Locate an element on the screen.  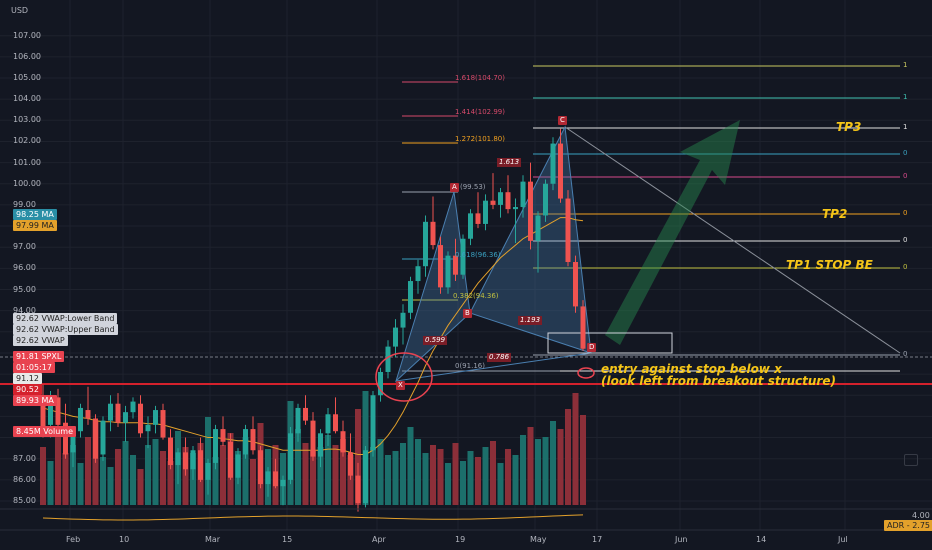
x-tick-label: Jun is located at coordinates (681, 539).